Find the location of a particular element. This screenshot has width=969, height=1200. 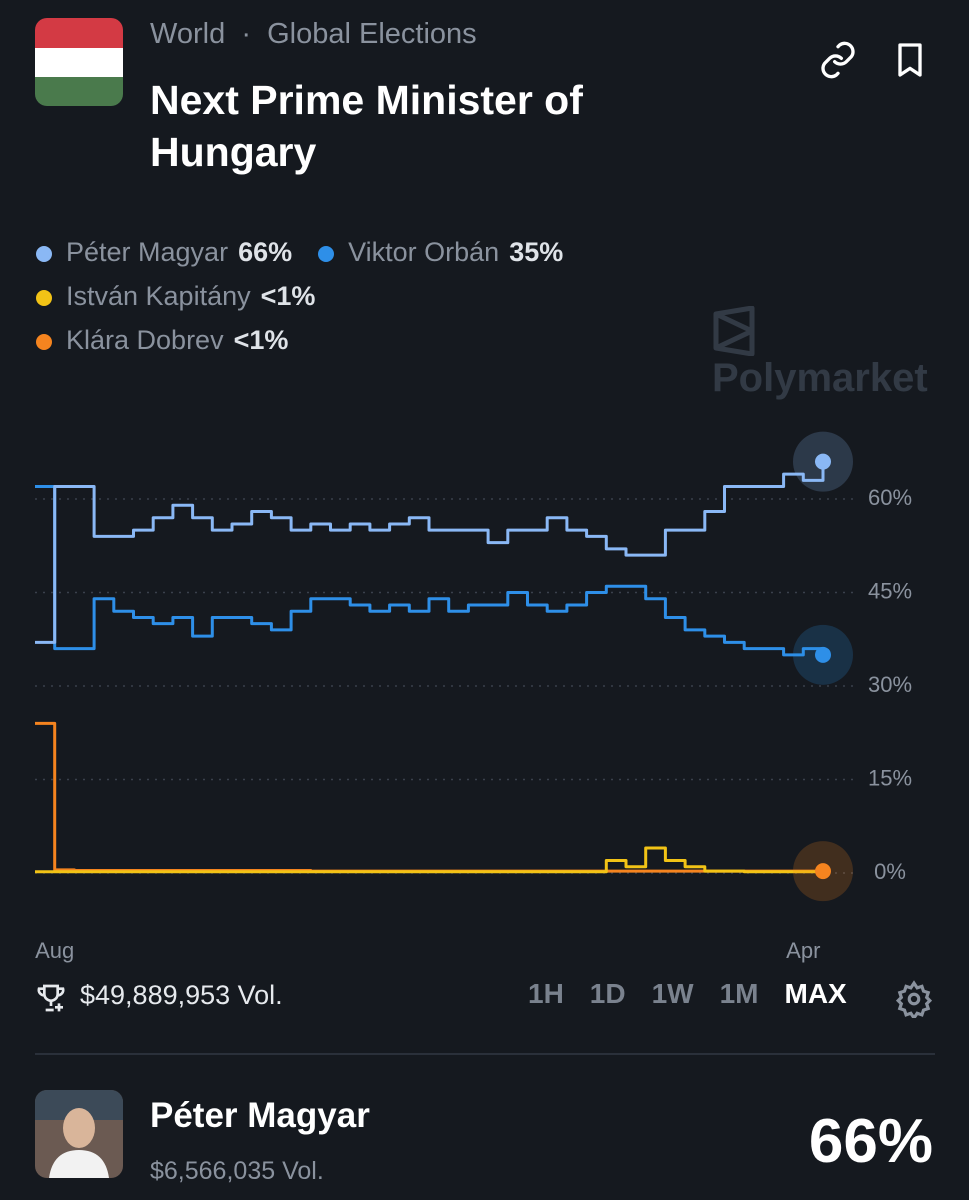

legend-item: Klára Dobrev <1% is located at coordinates (162, 340).